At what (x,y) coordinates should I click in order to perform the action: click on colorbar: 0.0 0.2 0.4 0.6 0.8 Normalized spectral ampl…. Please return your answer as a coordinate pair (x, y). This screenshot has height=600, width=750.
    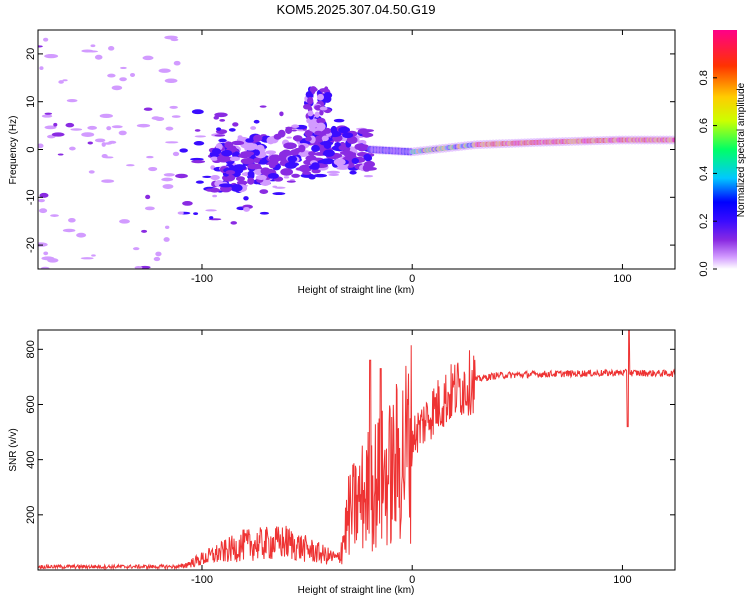
    Looking at the image, I should click on (722, 153).